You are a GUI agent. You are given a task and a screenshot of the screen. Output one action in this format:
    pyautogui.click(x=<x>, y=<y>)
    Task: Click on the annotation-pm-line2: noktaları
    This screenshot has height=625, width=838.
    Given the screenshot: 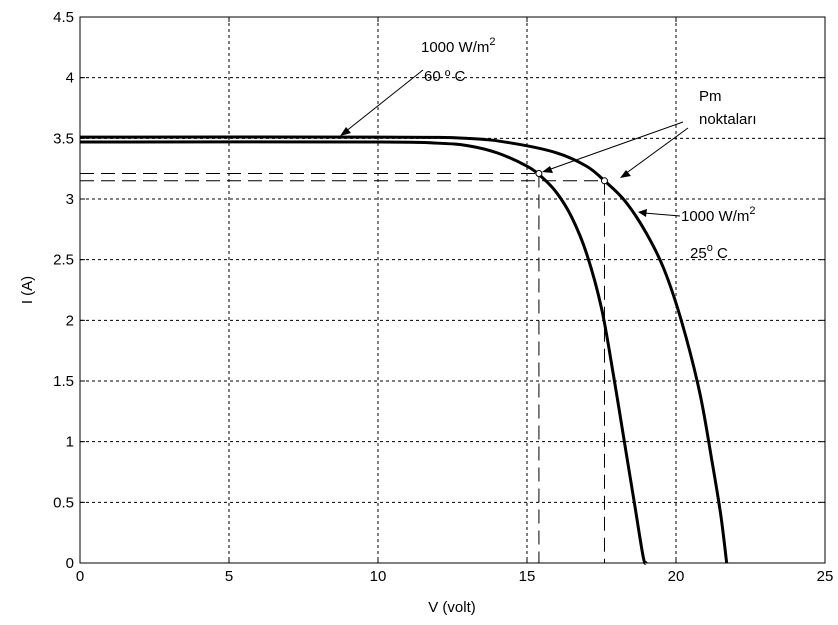 What is the action you would take?
    pyautogui.click(x=728, y=119)
    